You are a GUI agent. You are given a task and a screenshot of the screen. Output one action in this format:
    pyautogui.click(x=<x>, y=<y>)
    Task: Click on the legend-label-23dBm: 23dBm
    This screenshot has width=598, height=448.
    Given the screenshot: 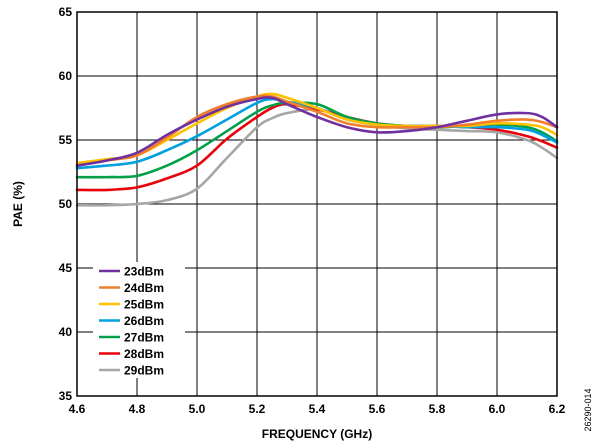 What is the action you would take?
    pyautogui.click(x=144, y=272)
    